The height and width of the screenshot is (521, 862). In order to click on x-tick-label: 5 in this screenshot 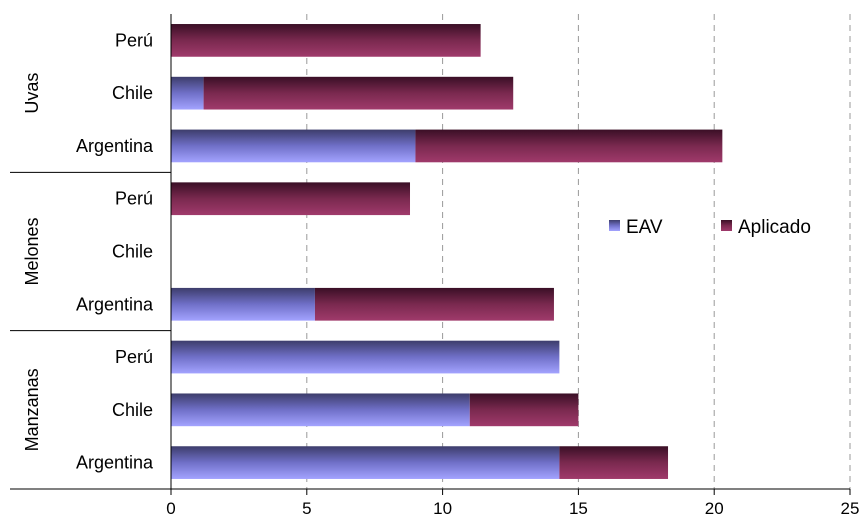, I will do `click(306, 508)`.